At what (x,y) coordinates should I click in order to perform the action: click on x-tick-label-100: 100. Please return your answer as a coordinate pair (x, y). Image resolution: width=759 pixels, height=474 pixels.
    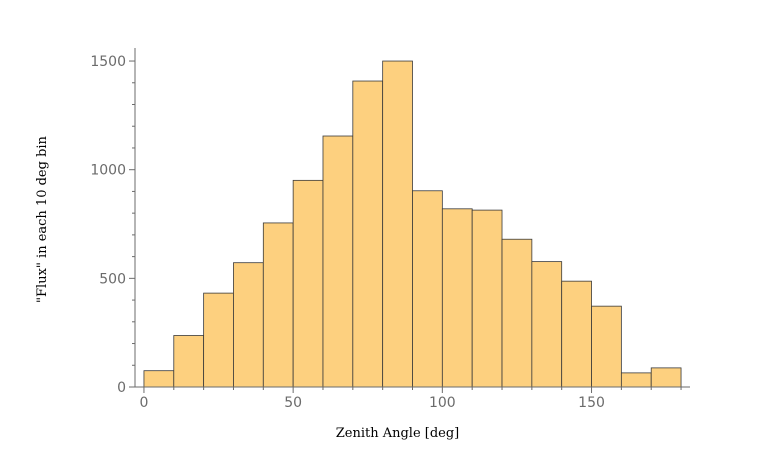
    Looking at the image, I should click on (442, 403).